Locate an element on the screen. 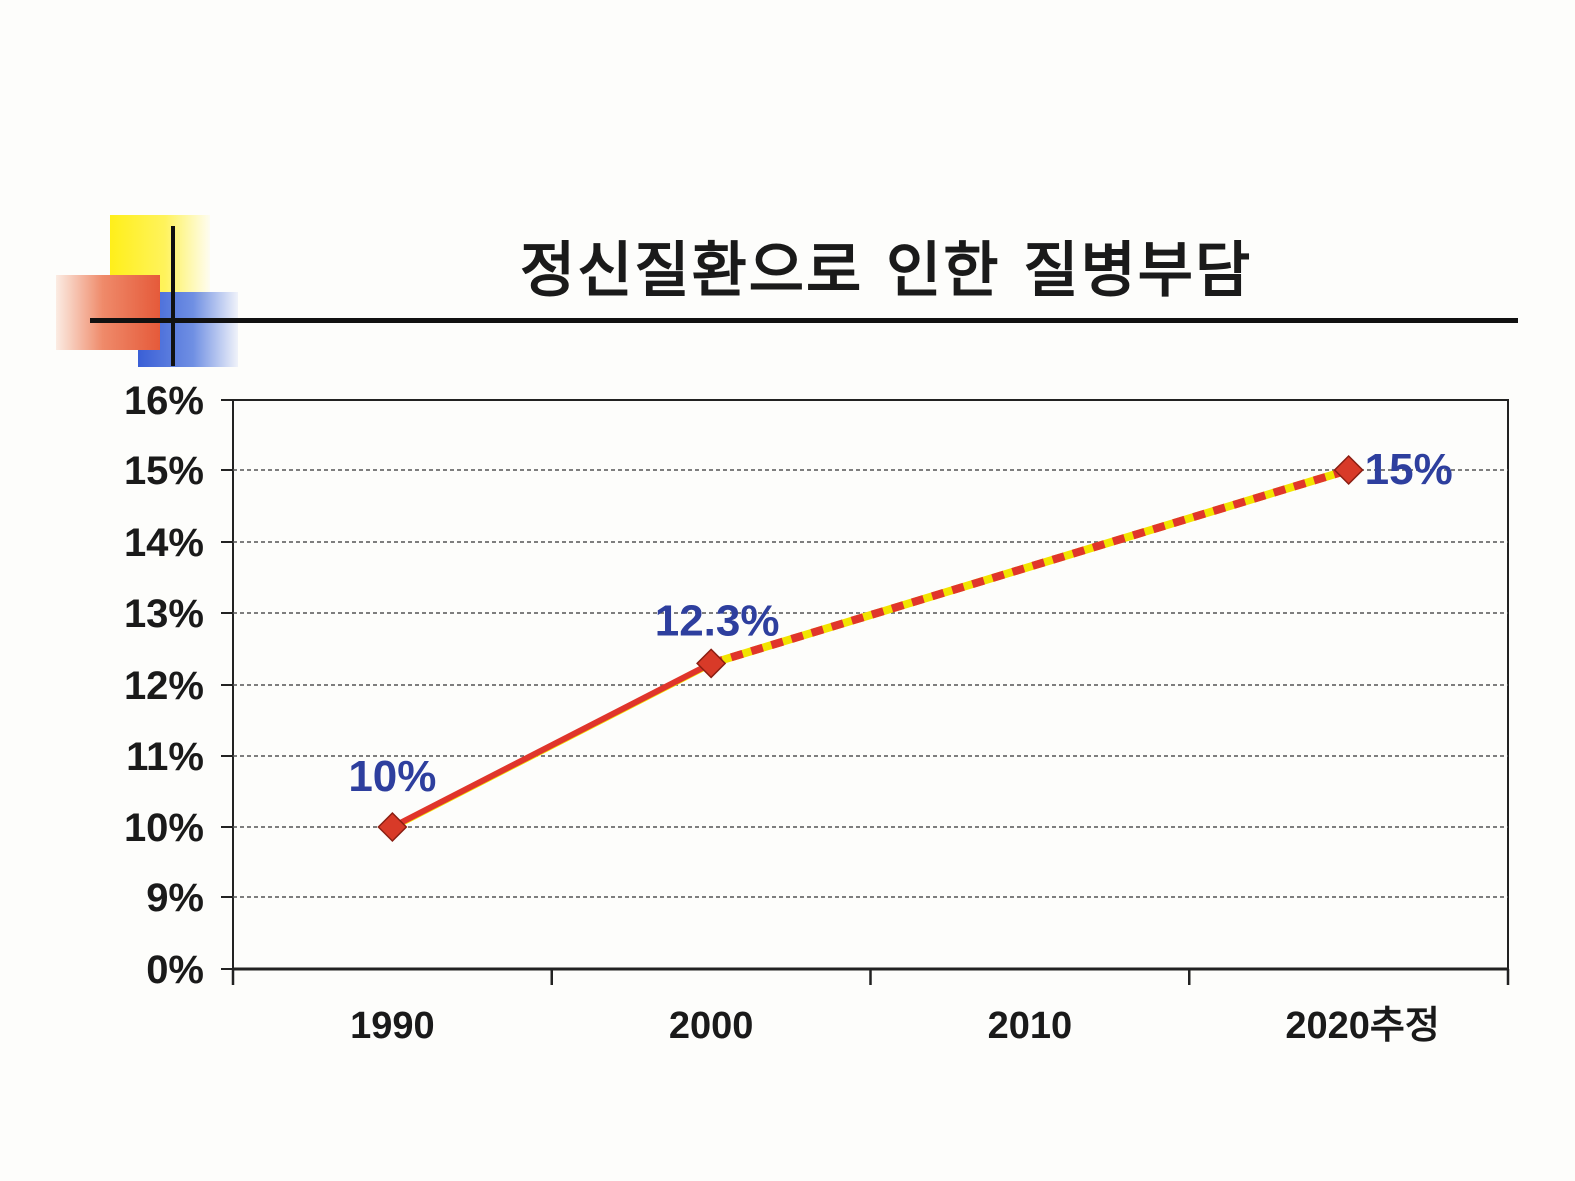  series-line-solid is located at coordinates (552, 745).